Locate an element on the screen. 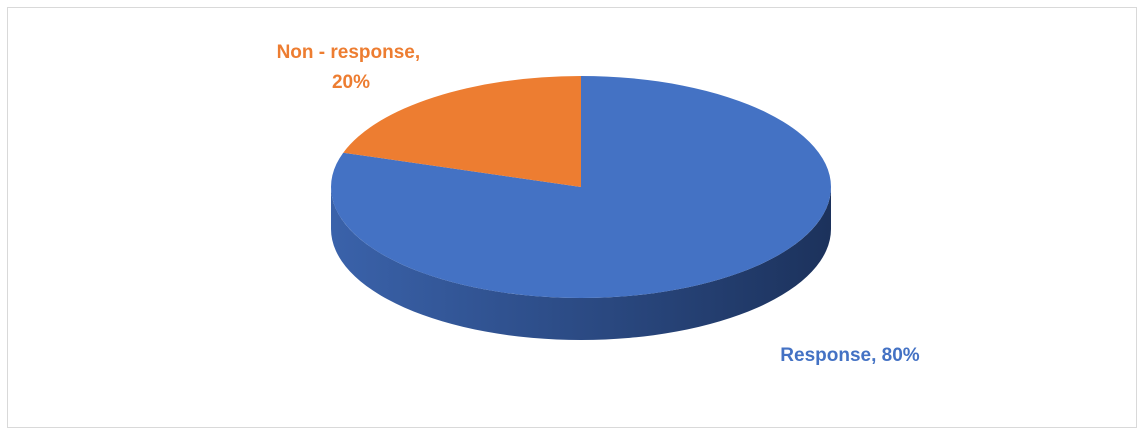 This screenshot has height=436, width=1145. pie-slice-non-response is located at coordinates (462, 131).